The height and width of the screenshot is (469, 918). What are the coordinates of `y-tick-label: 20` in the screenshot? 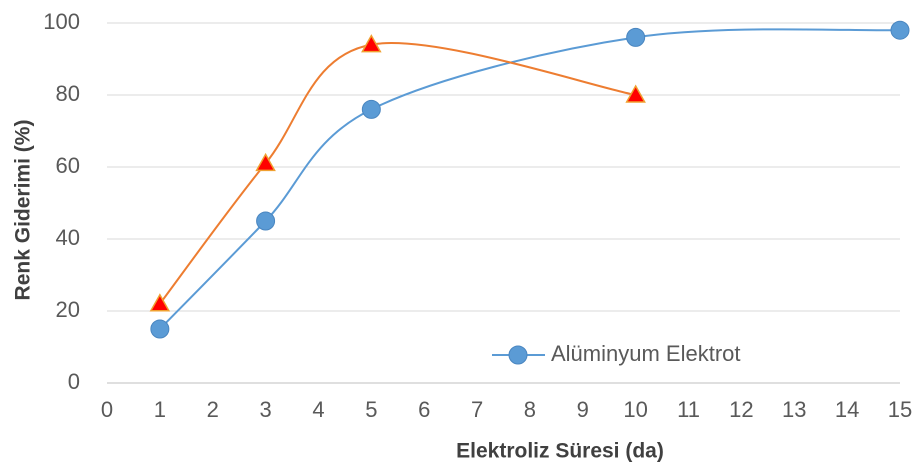 It's located at (68, 309).